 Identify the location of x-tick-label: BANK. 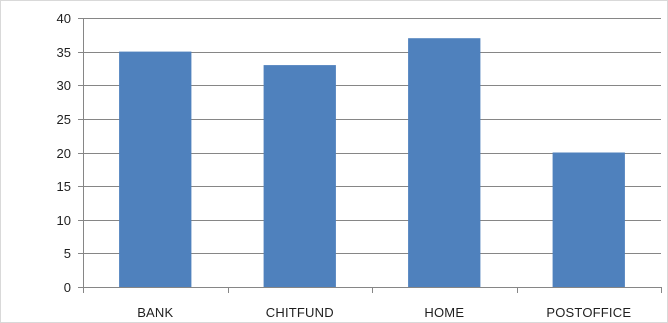
(155, 312).